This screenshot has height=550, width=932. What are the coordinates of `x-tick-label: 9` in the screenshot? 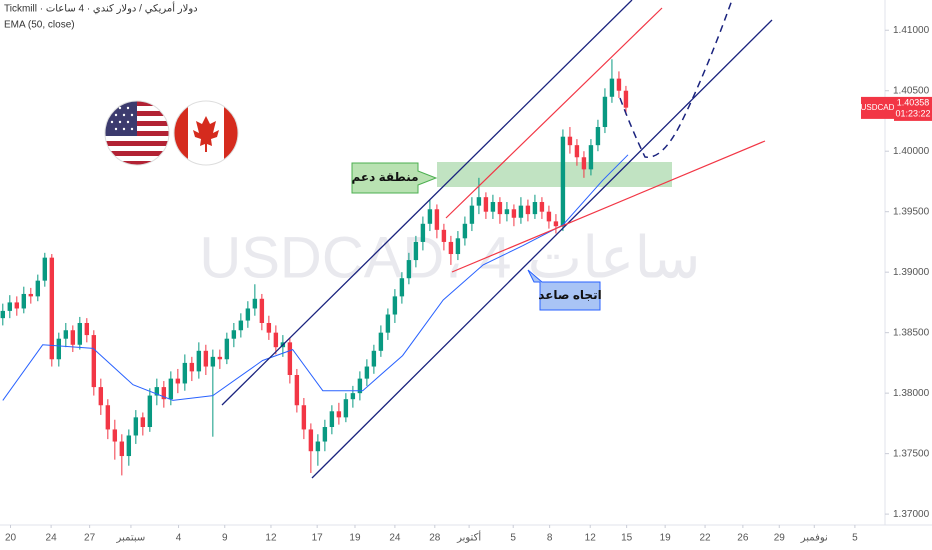 It's located at (225, 538).